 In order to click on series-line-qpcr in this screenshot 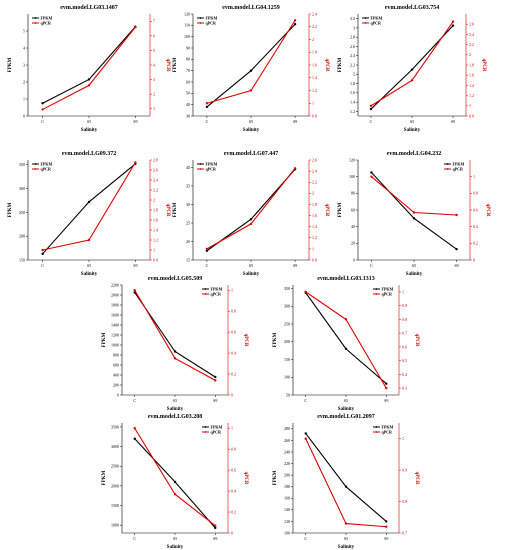, I will do `click(346, 483)`.